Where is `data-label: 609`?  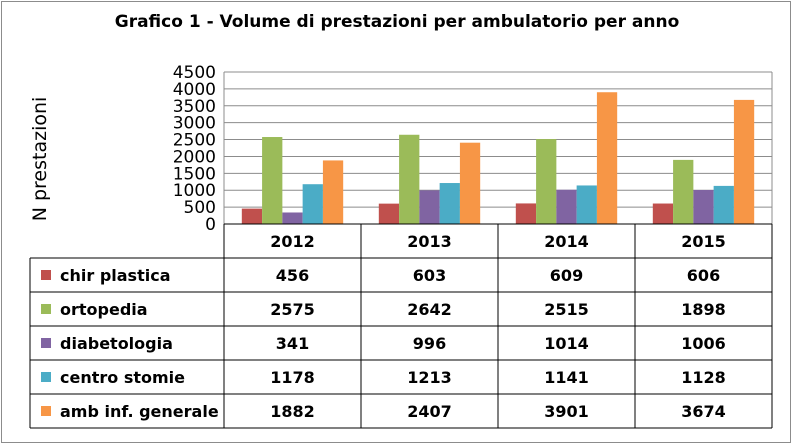 data-label: 609 is located at coordinates (566, 275).